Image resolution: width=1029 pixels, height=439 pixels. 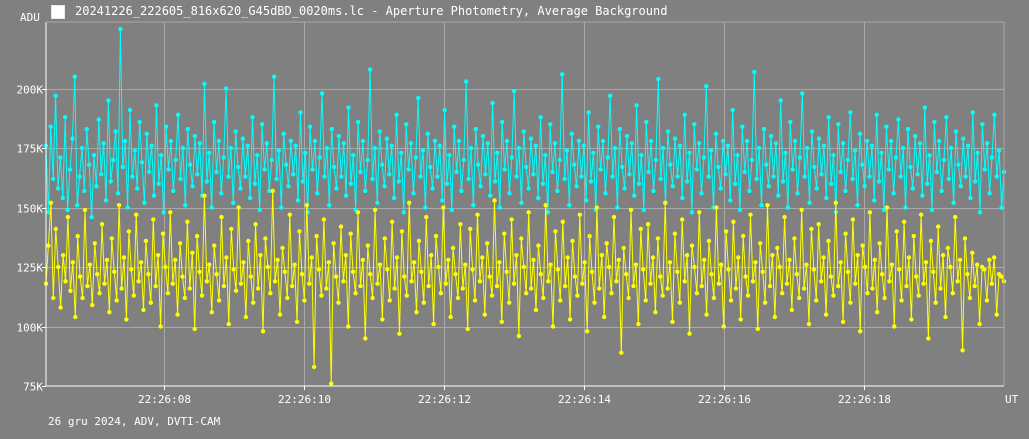 What do you see at coordinates (30, 90) in the screenshot?
I see `y-tick-label: 200K` at bounding box center [30, 90].